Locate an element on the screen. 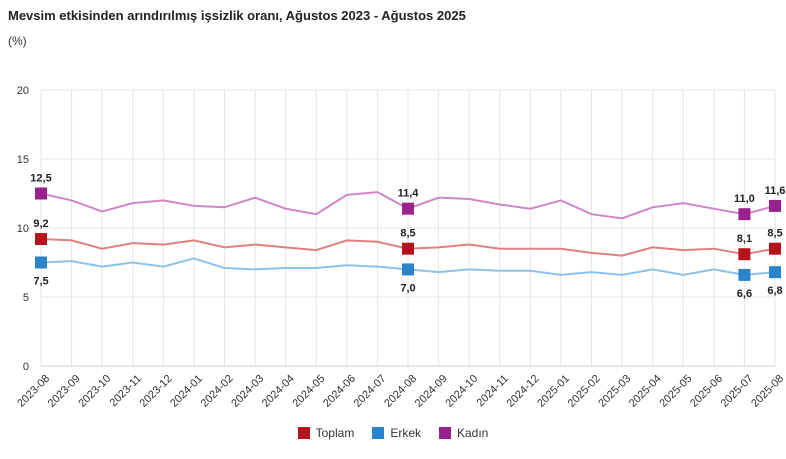 Image resolution: width=786 pixels, height=459 pixels. y-tick-label: 10 is located at coordinates (23, 229).